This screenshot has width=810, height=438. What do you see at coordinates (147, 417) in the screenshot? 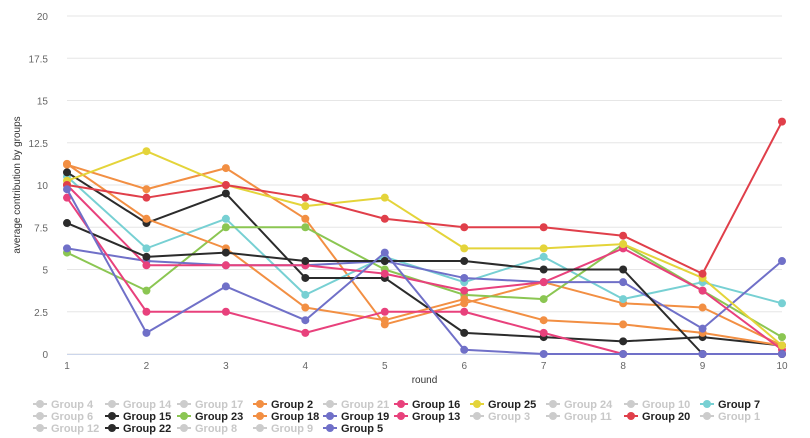
I see `legend-label: Group 15` at bounding box center [147, 417].